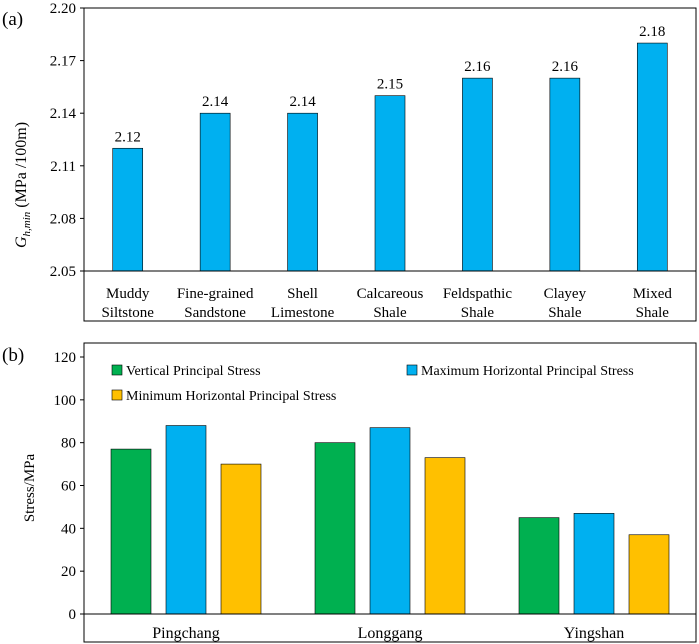 This screenshot has height=644, width=699. I want to click on legend-label-min-horizontal: Minimum Horizontal Principal Stress, so click(231, 396).